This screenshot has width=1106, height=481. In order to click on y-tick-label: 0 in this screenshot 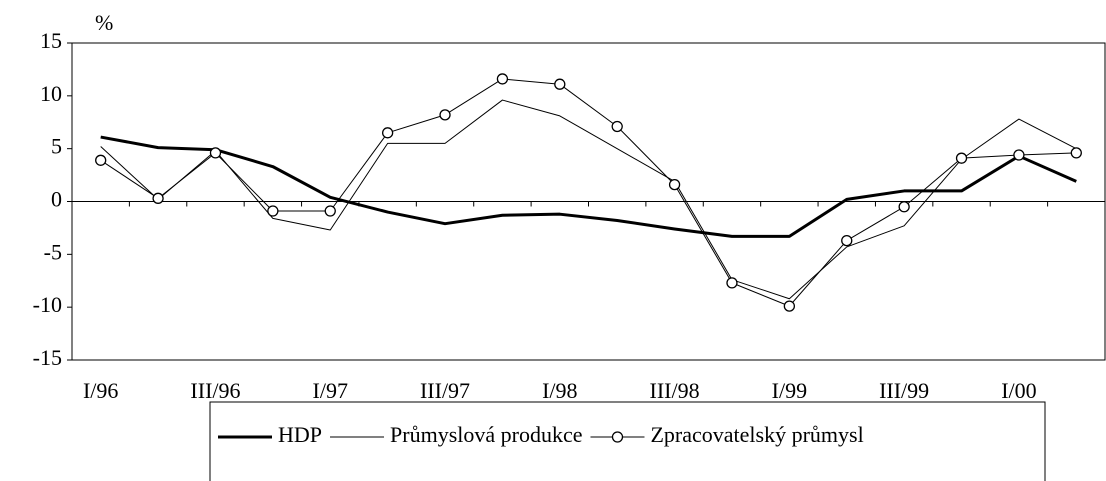, I will do `click(56, 199)`.